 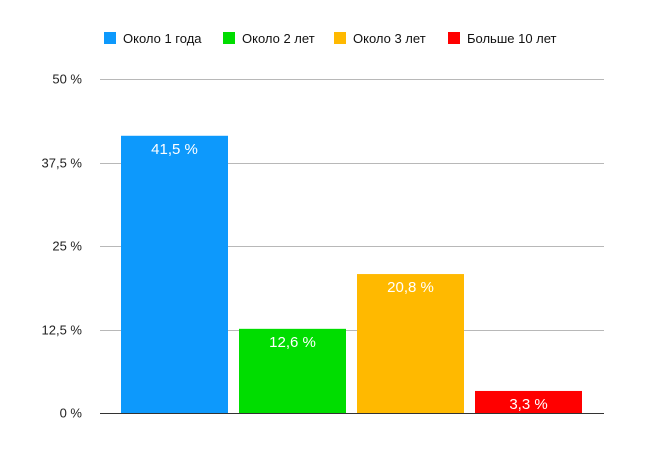 I want to click on y-axis: 0 % 12,5 % 25 % 37,5 % 50 %, so click(x=62, y=246).